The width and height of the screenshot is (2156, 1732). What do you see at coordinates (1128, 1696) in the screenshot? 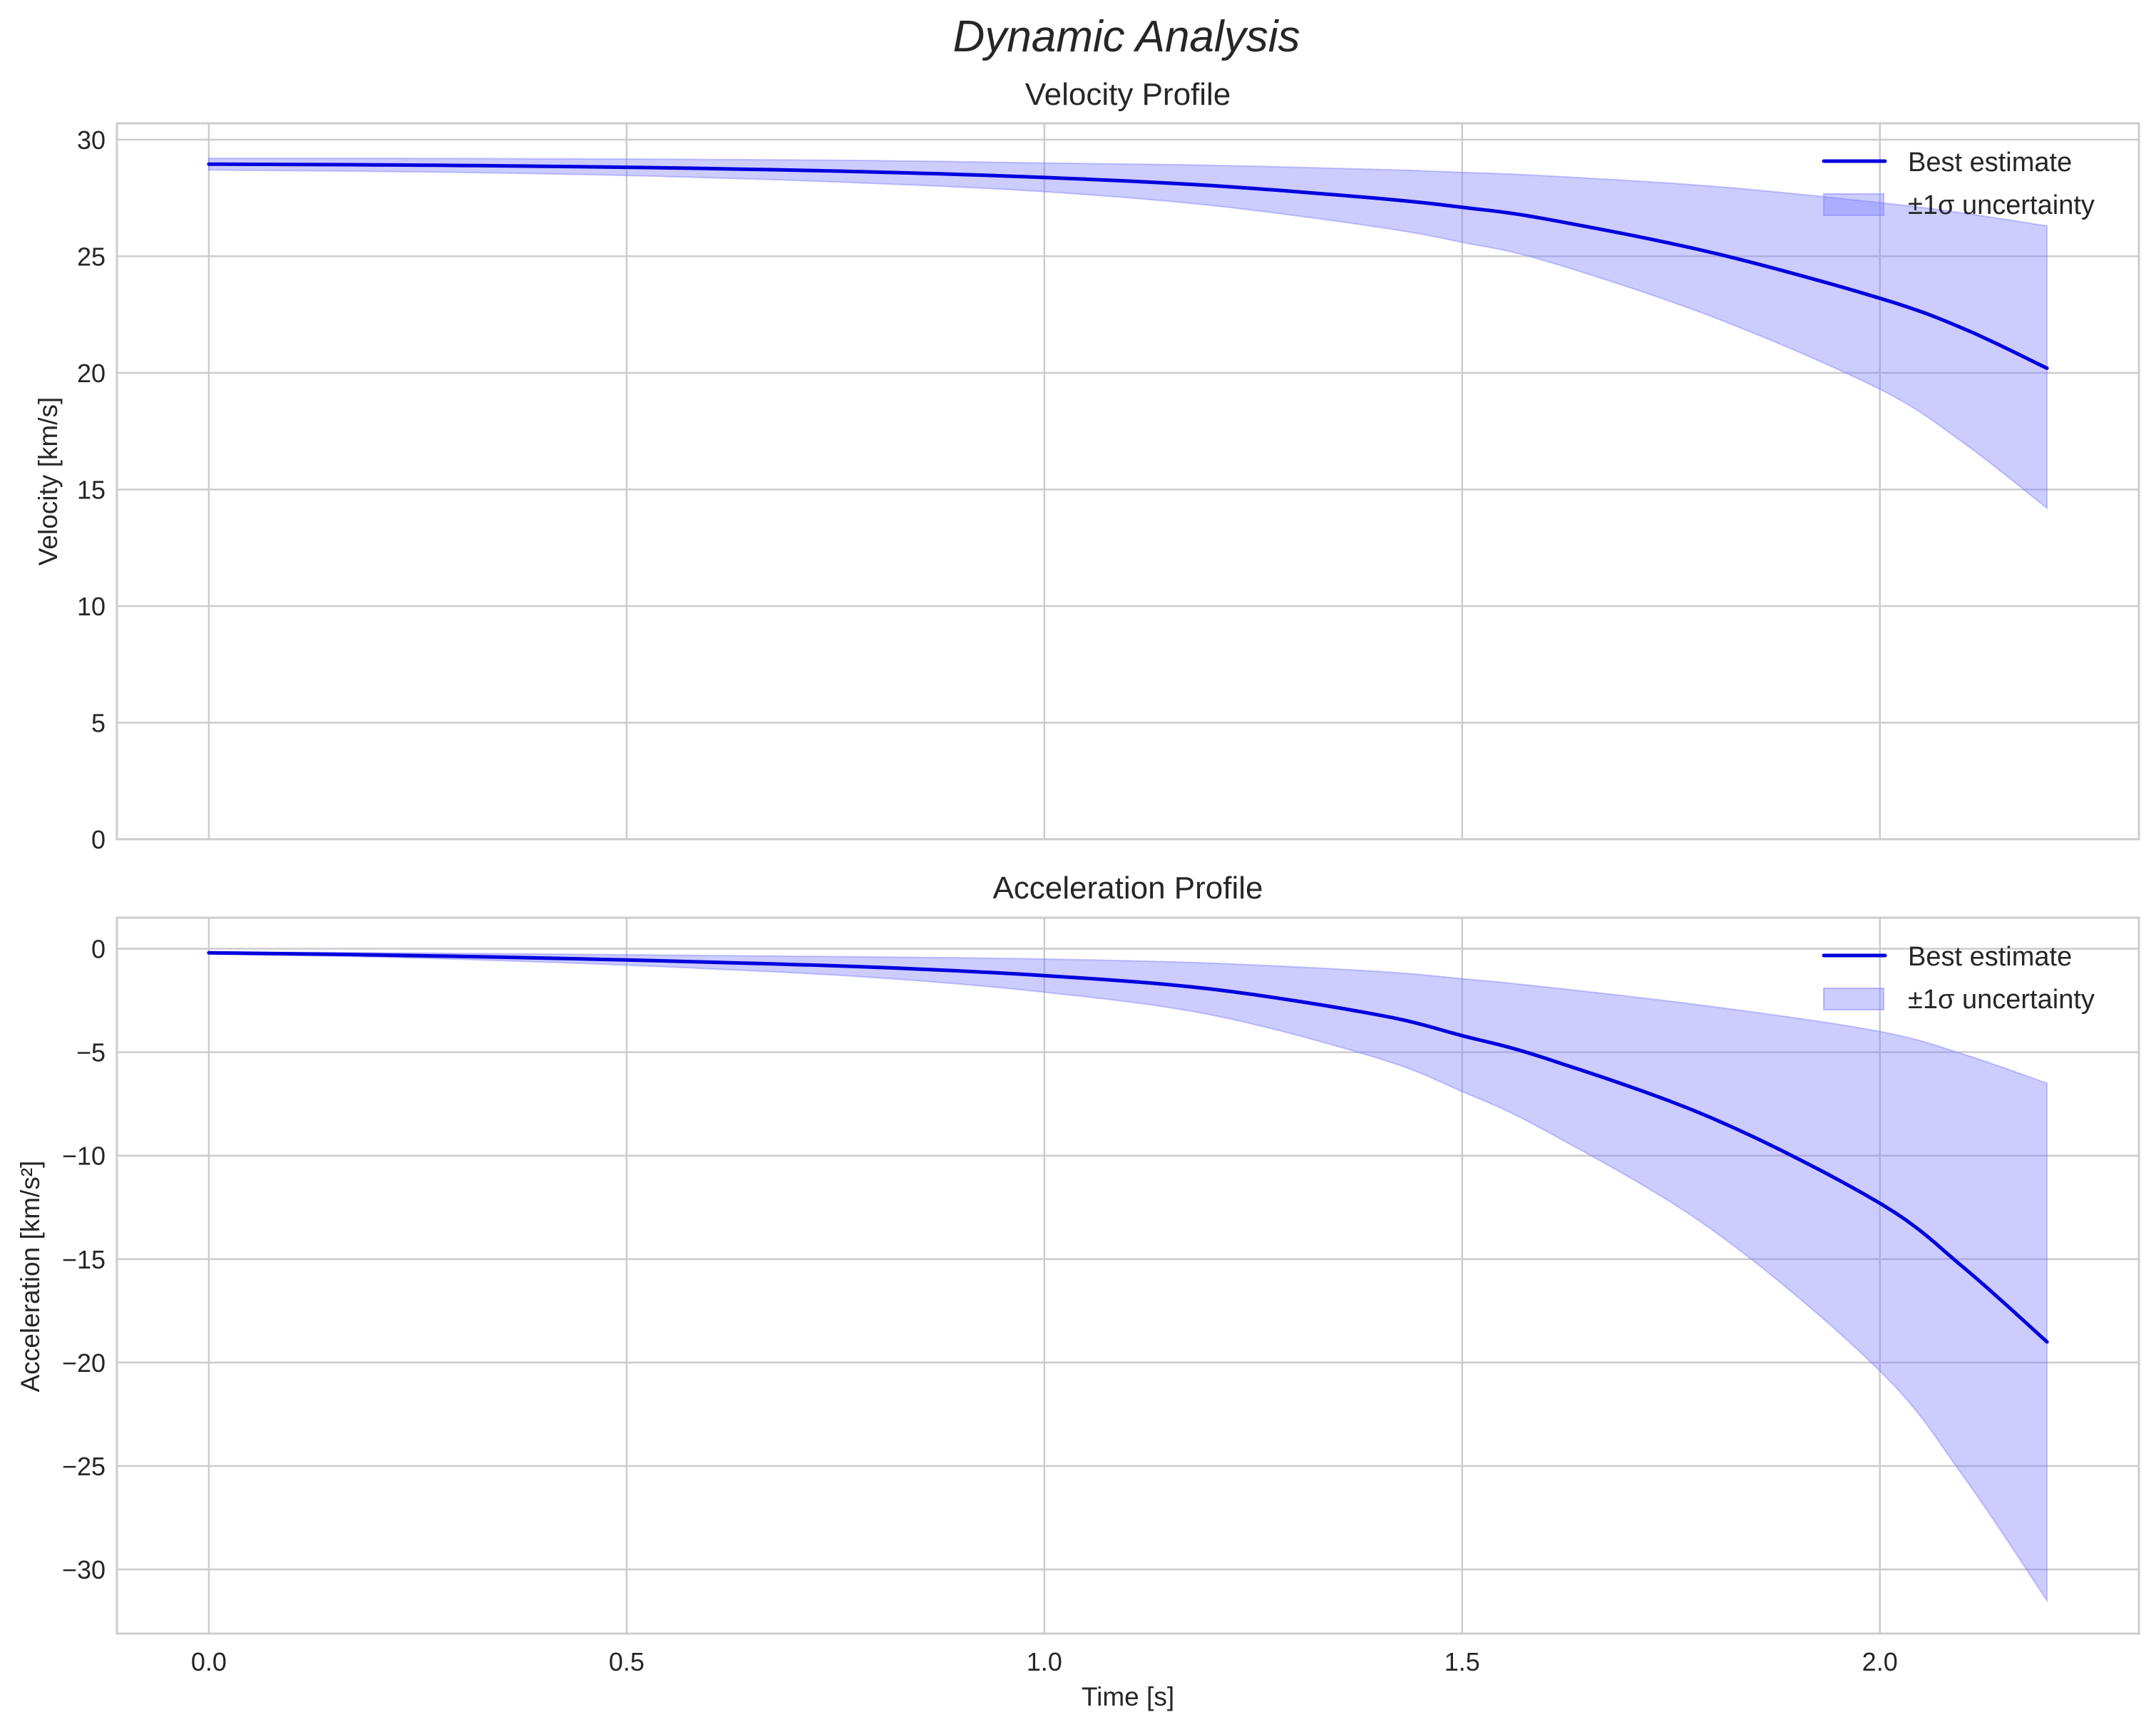
I see `time-x-axis-label: Time [s]` at bounding box center [1128, 1696].